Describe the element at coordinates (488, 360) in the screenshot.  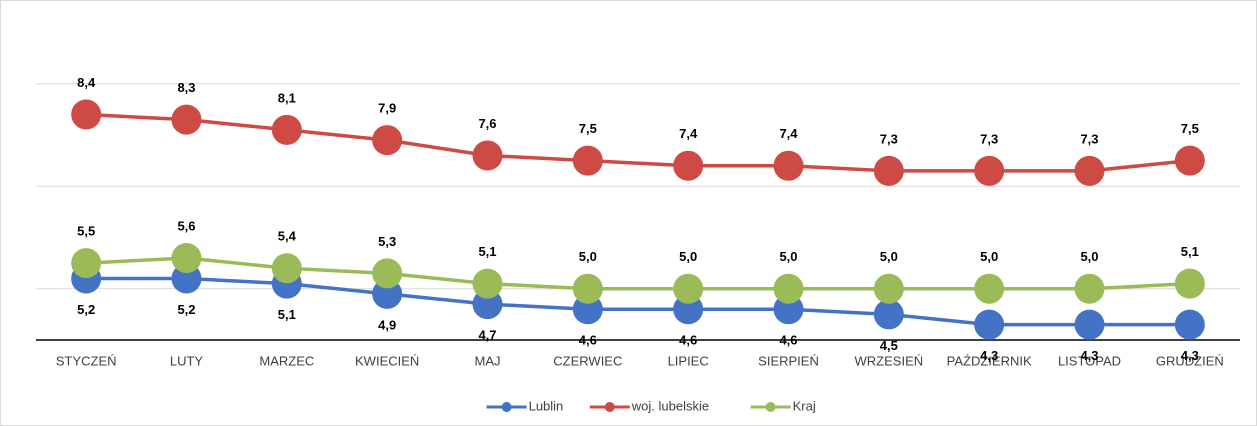
I see `x-tick-label: MAJ` at that location.